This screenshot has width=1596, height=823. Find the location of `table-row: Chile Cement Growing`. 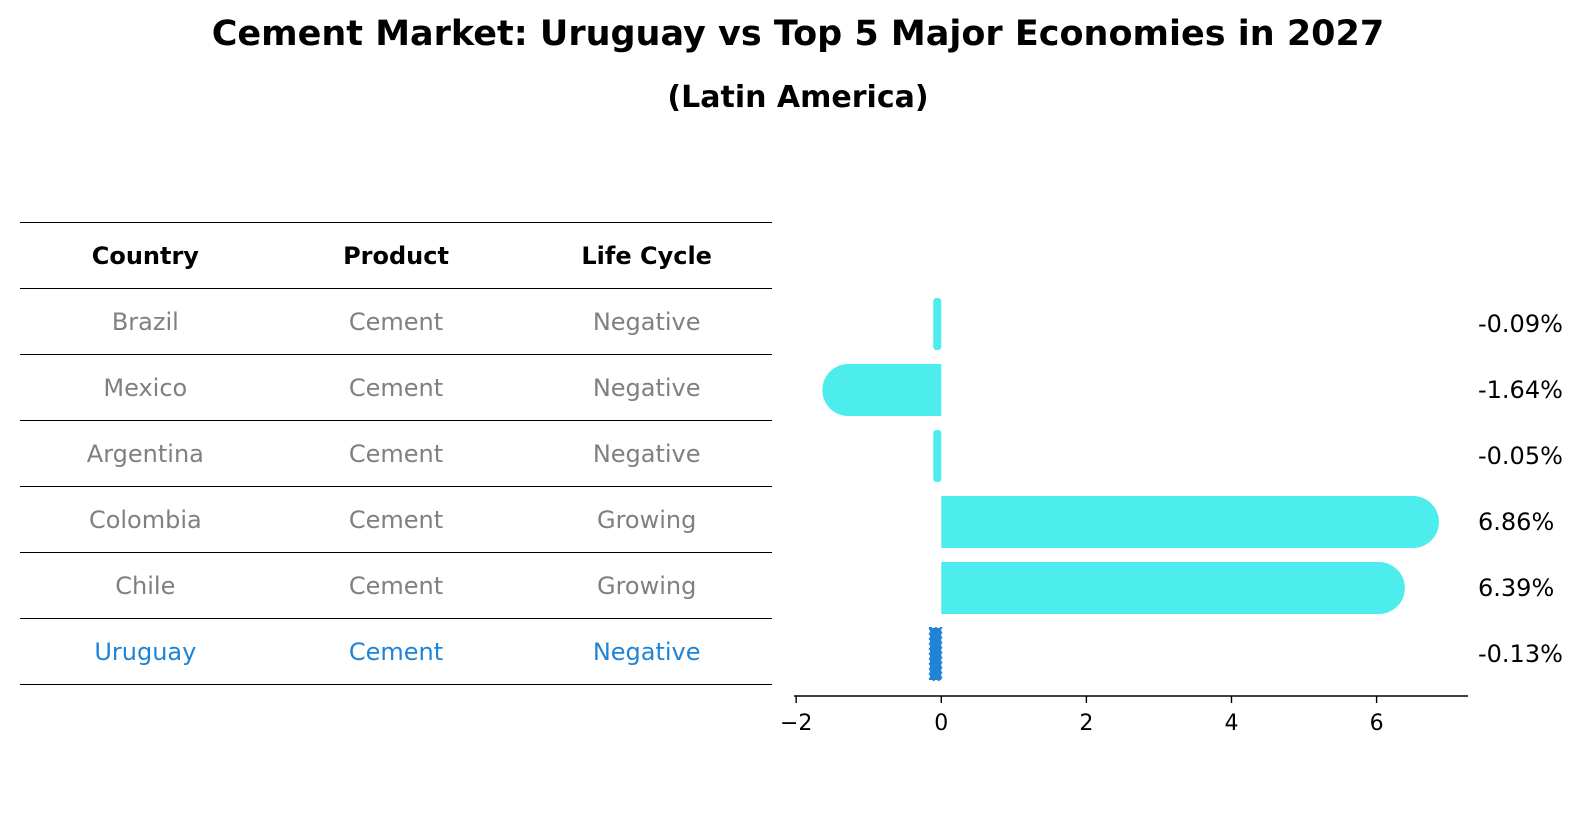

table-row: Chile Cement Growing is located at coordinates (396, 585).